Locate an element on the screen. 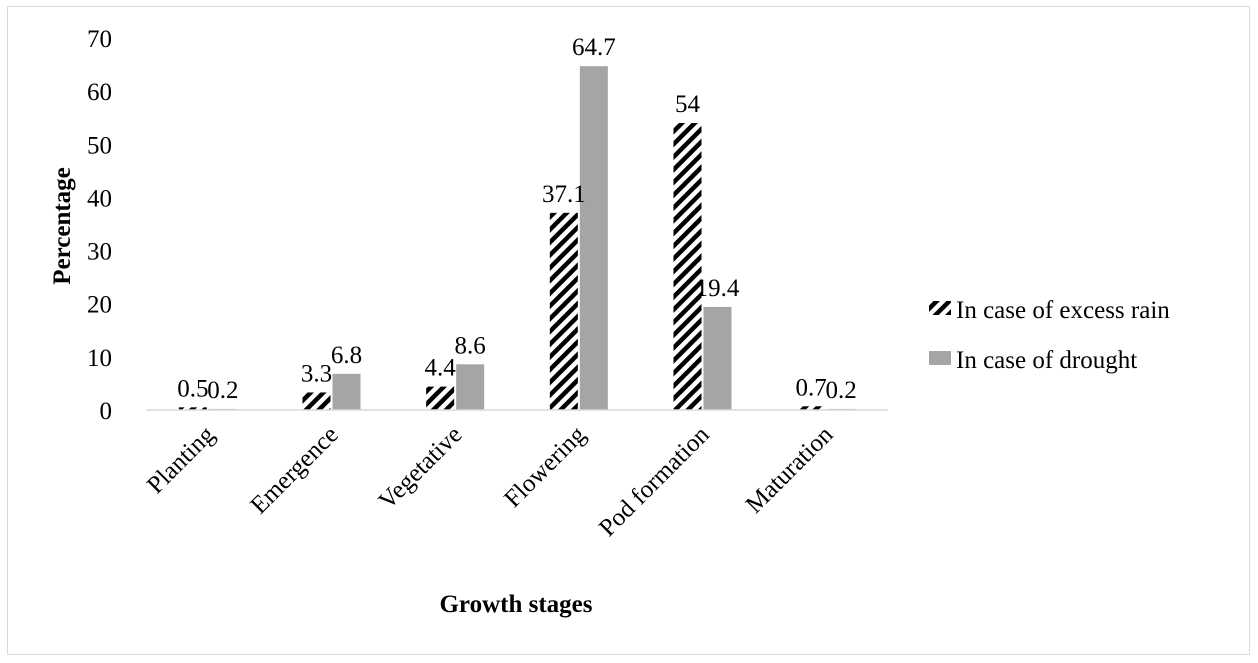  y-tick-label: 20 is located at coordinates (99, 305).